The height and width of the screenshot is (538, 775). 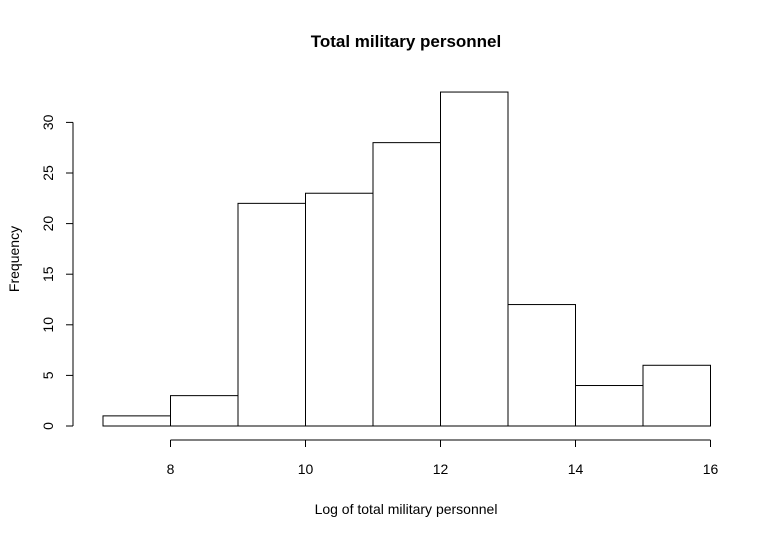 I want to click on y-tick-label: 10, so click(x=48, y=325).